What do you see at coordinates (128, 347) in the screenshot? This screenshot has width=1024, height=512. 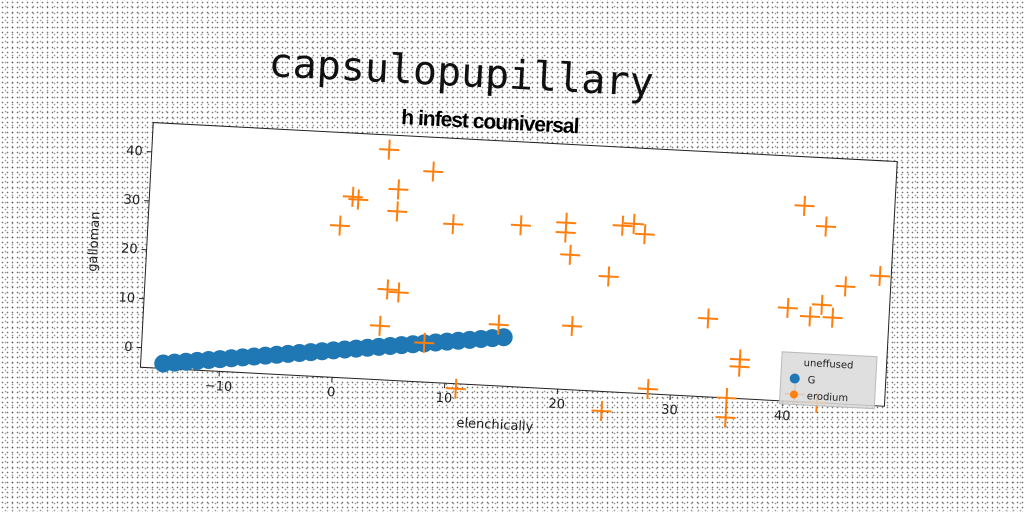 I see `y-tick-label: 0` at bounding box center [128, 347].